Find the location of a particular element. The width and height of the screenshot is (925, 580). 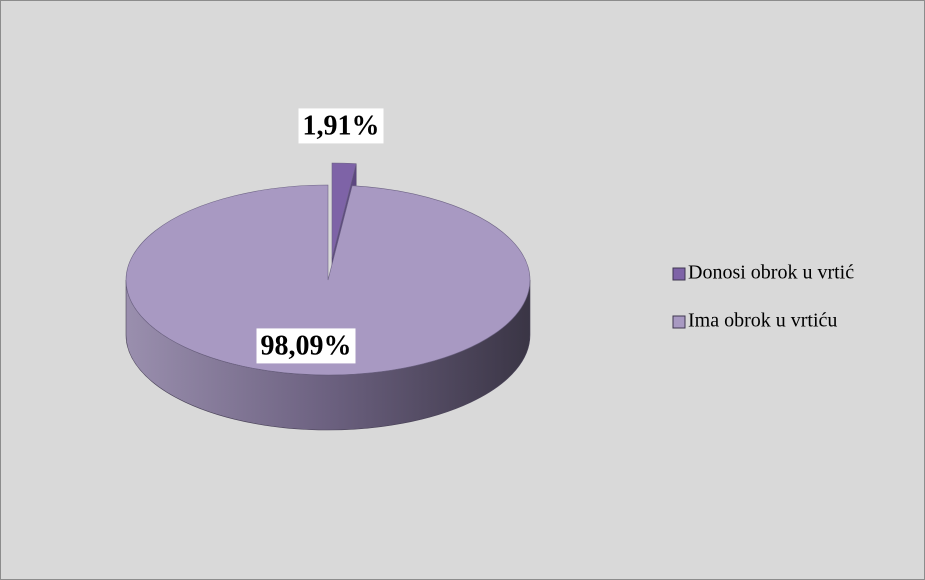

data-label: 98,09% is located at coordinates (306, 345).